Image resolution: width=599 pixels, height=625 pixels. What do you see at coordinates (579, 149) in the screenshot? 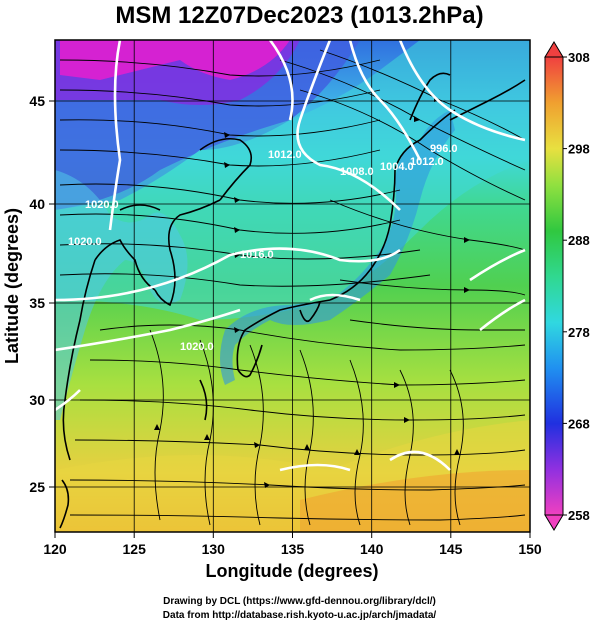
I see `colorbar-tick-label: 298` at bounding box center [579, 149].